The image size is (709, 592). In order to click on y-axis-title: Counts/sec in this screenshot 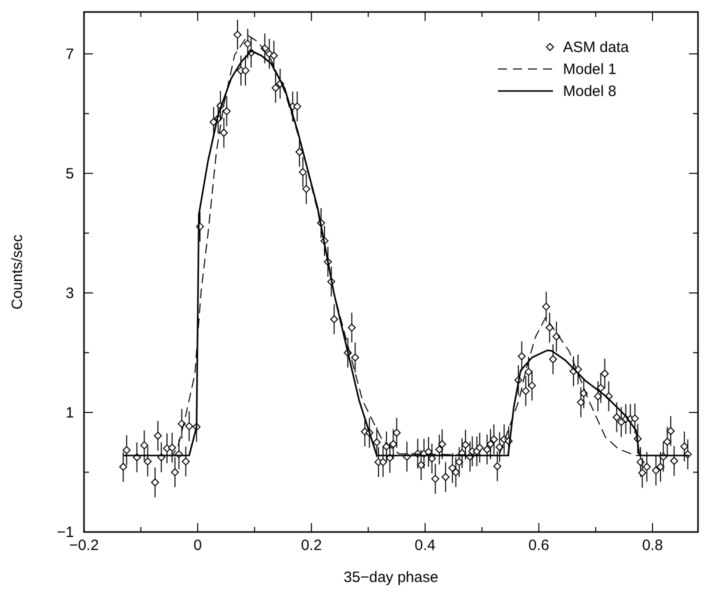, I will do `click(17, 272)`.